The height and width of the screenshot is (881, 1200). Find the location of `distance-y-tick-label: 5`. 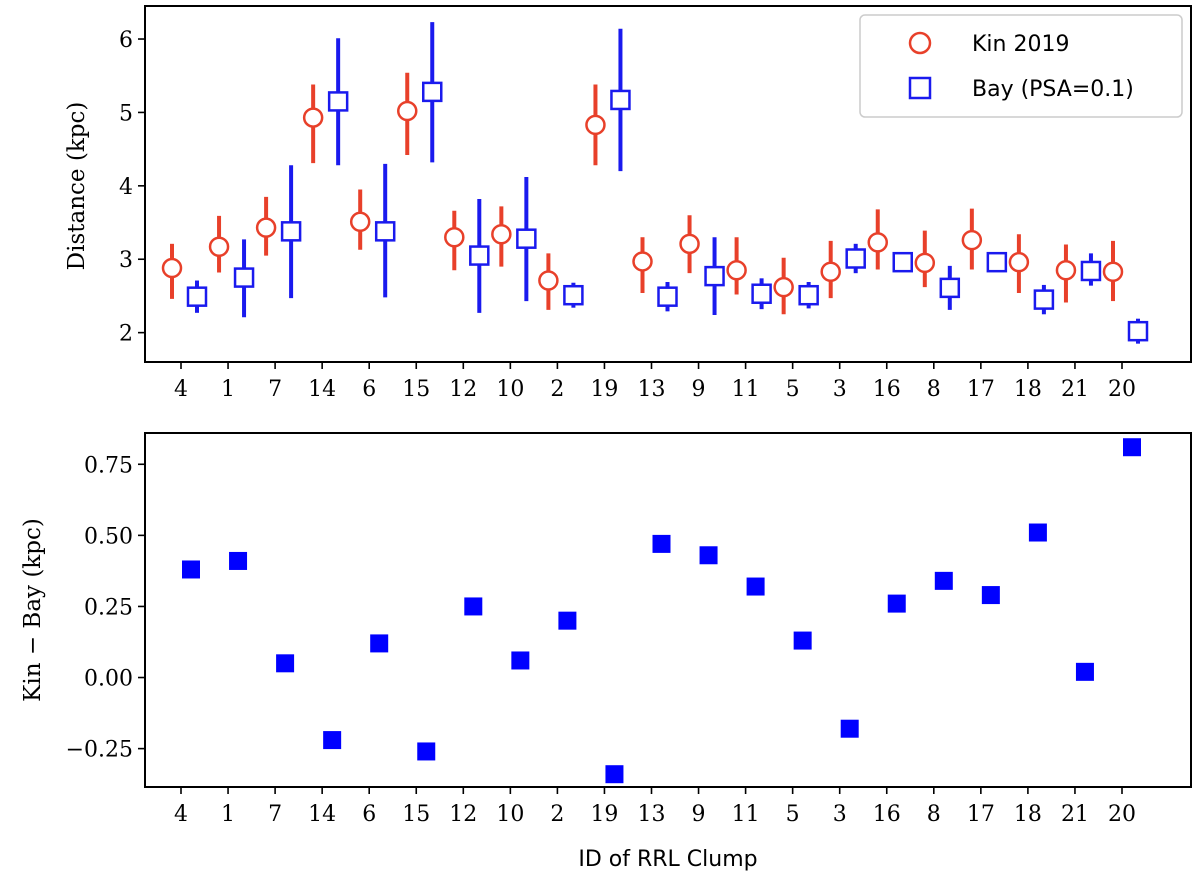

distance-y-tick-label: 5 is located at coordinates (126, 113).